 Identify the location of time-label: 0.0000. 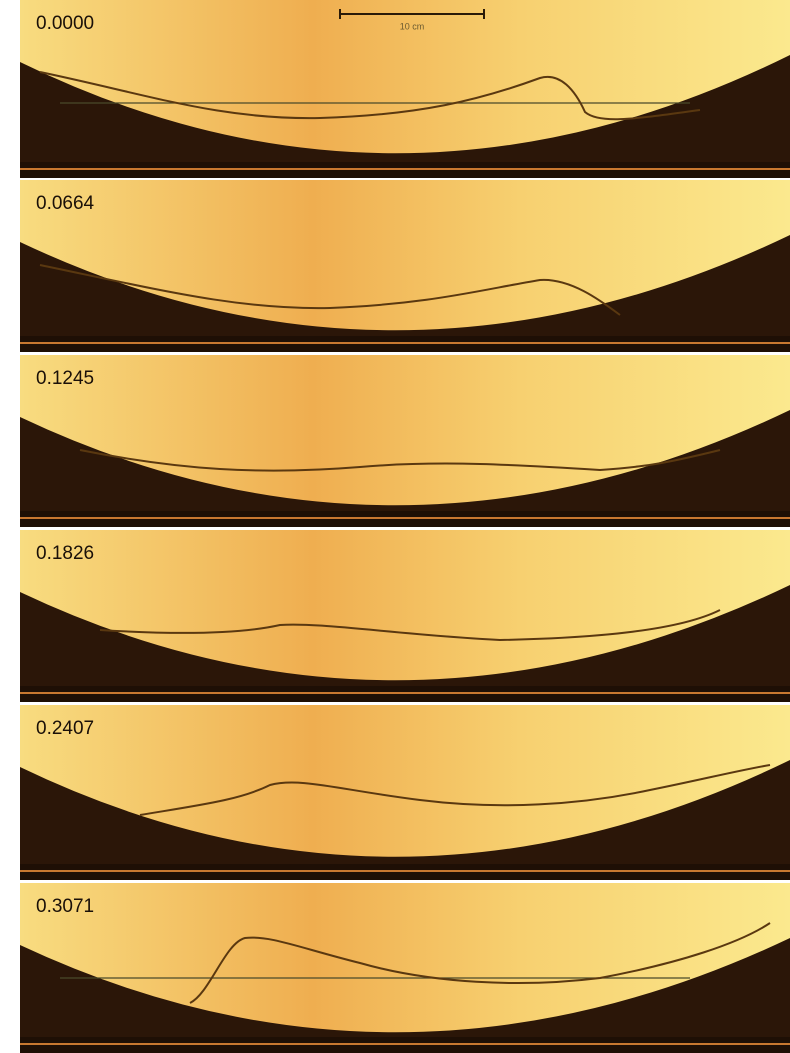
(65, 23).